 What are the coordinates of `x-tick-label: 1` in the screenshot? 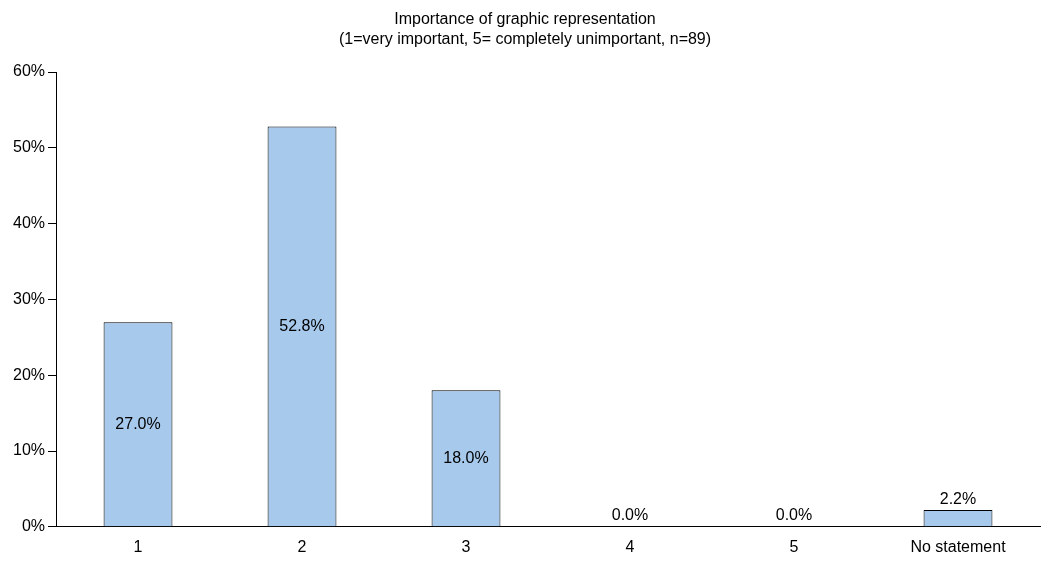 It's located at (138, 546).